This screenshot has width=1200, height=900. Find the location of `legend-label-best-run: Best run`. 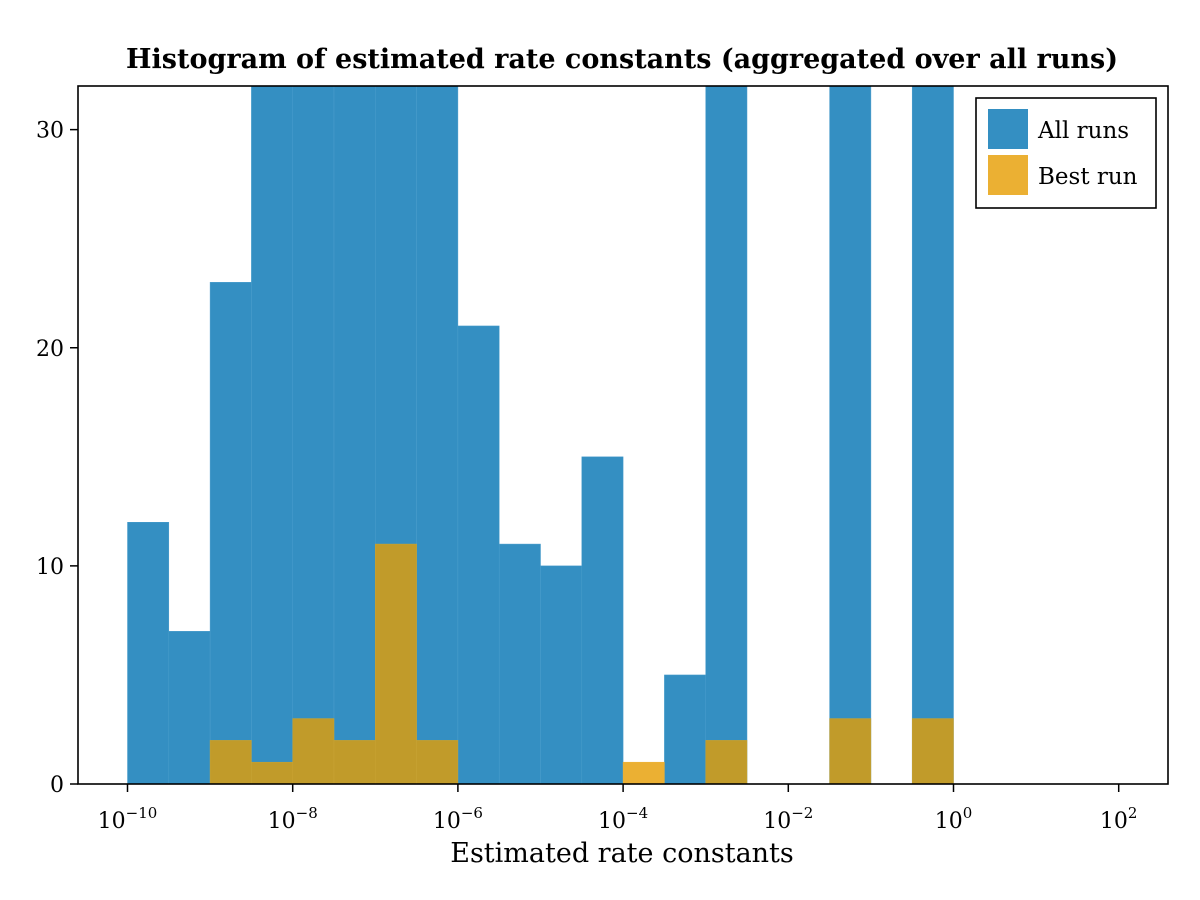

legend-label-best-run: Best run is located at coordinates (1088, 177).